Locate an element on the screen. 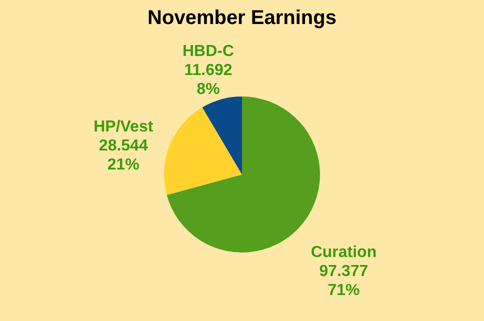  slice-label: Curation is located at coordinates (343, 253).